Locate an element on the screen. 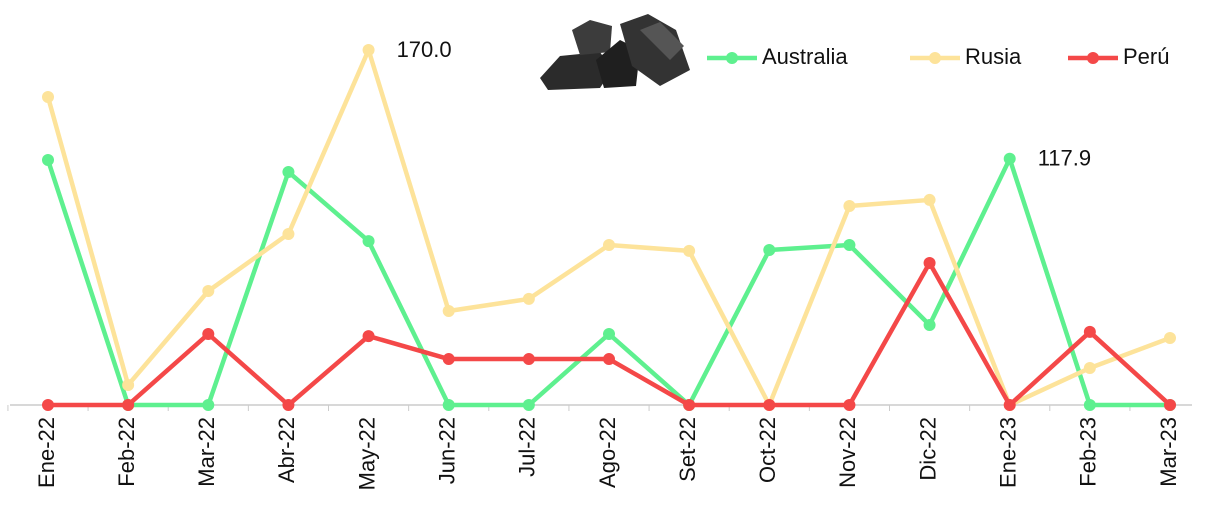 Image resolution: width=1210 pixels, height=528 pixels. legend-label: Rusia is located at coordinates (993, 56).